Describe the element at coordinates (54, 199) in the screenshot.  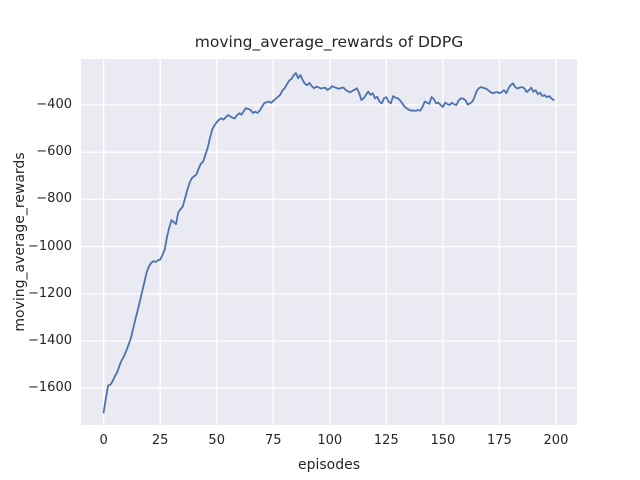
I see `y-tick-label: −800` at that location.